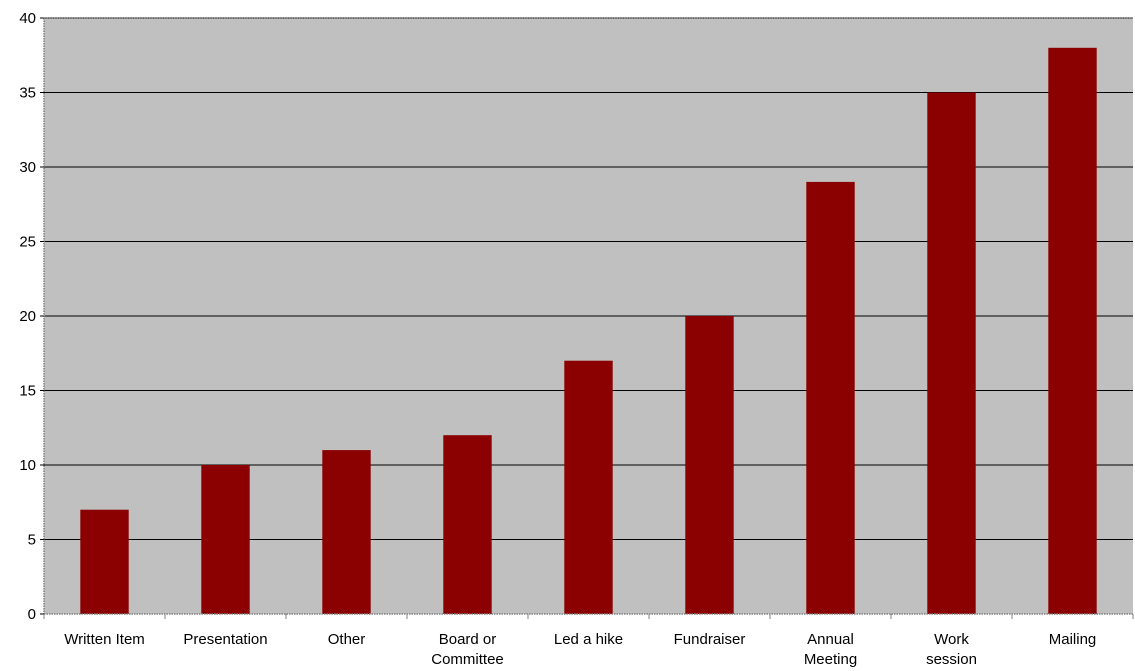 The image size is (1135, 671). I want to click on x-tick-label-line: Fundraiser, so click(710, 639).